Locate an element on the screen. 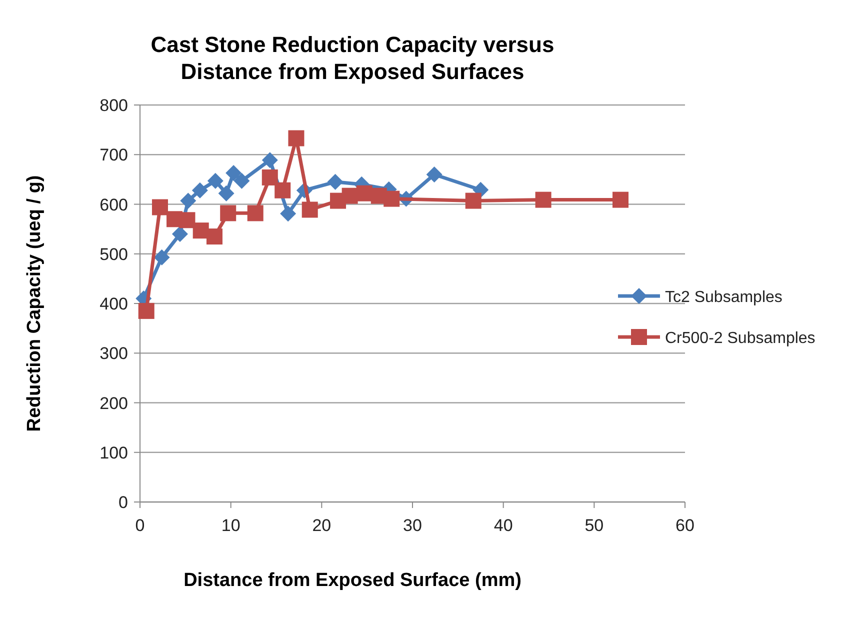  x-tick-label: 30 is located at coordinates (412, 525).